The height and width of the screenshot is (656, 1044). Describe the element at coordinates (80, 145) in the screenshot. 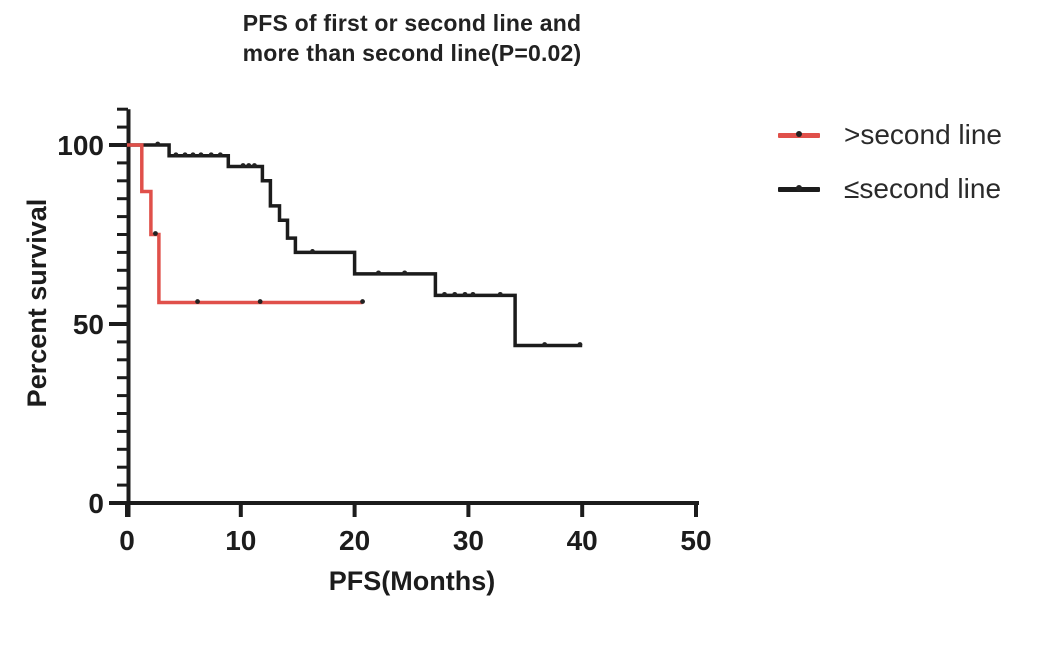

I see `y-tick-label: 100` at that location.